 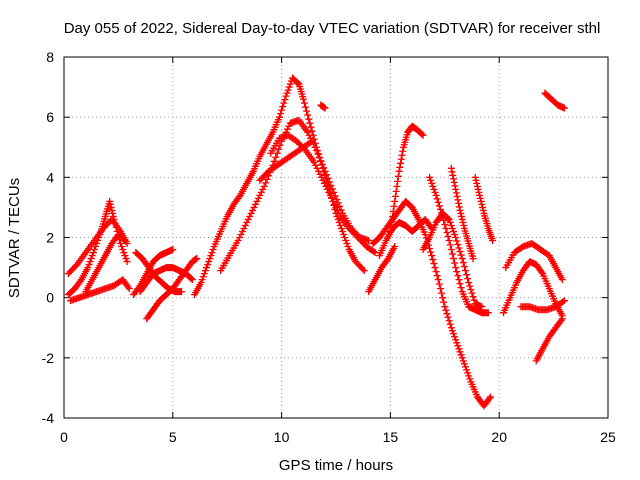 I want to click on series-track-l, so click(x=286, y=160).